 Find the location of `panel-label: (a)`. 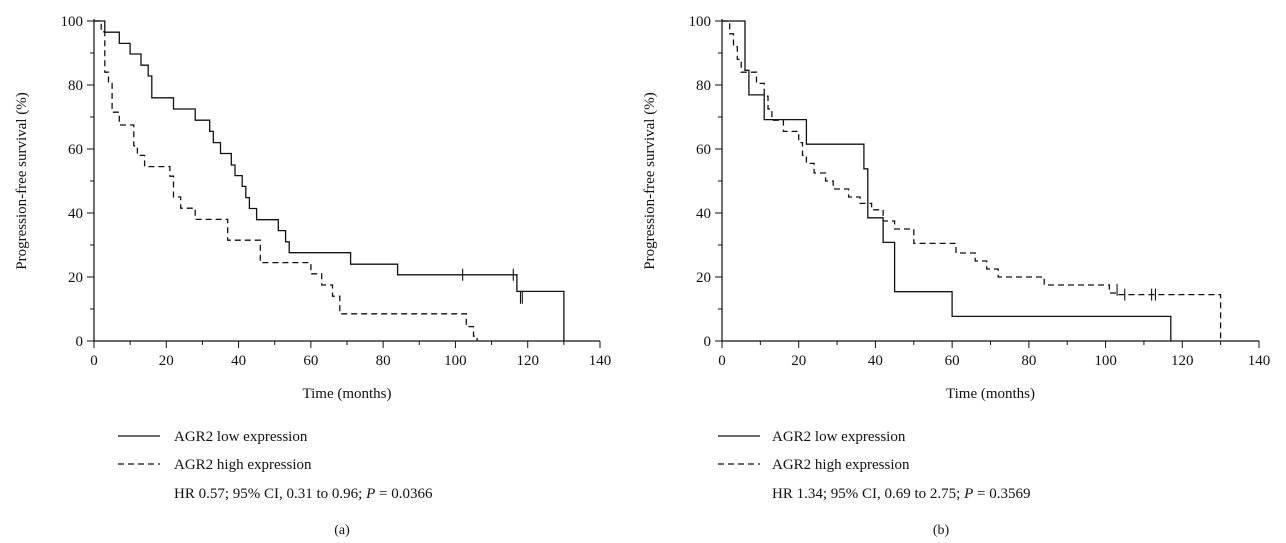

panel-label: (a) is located at coordinates (342, 530).